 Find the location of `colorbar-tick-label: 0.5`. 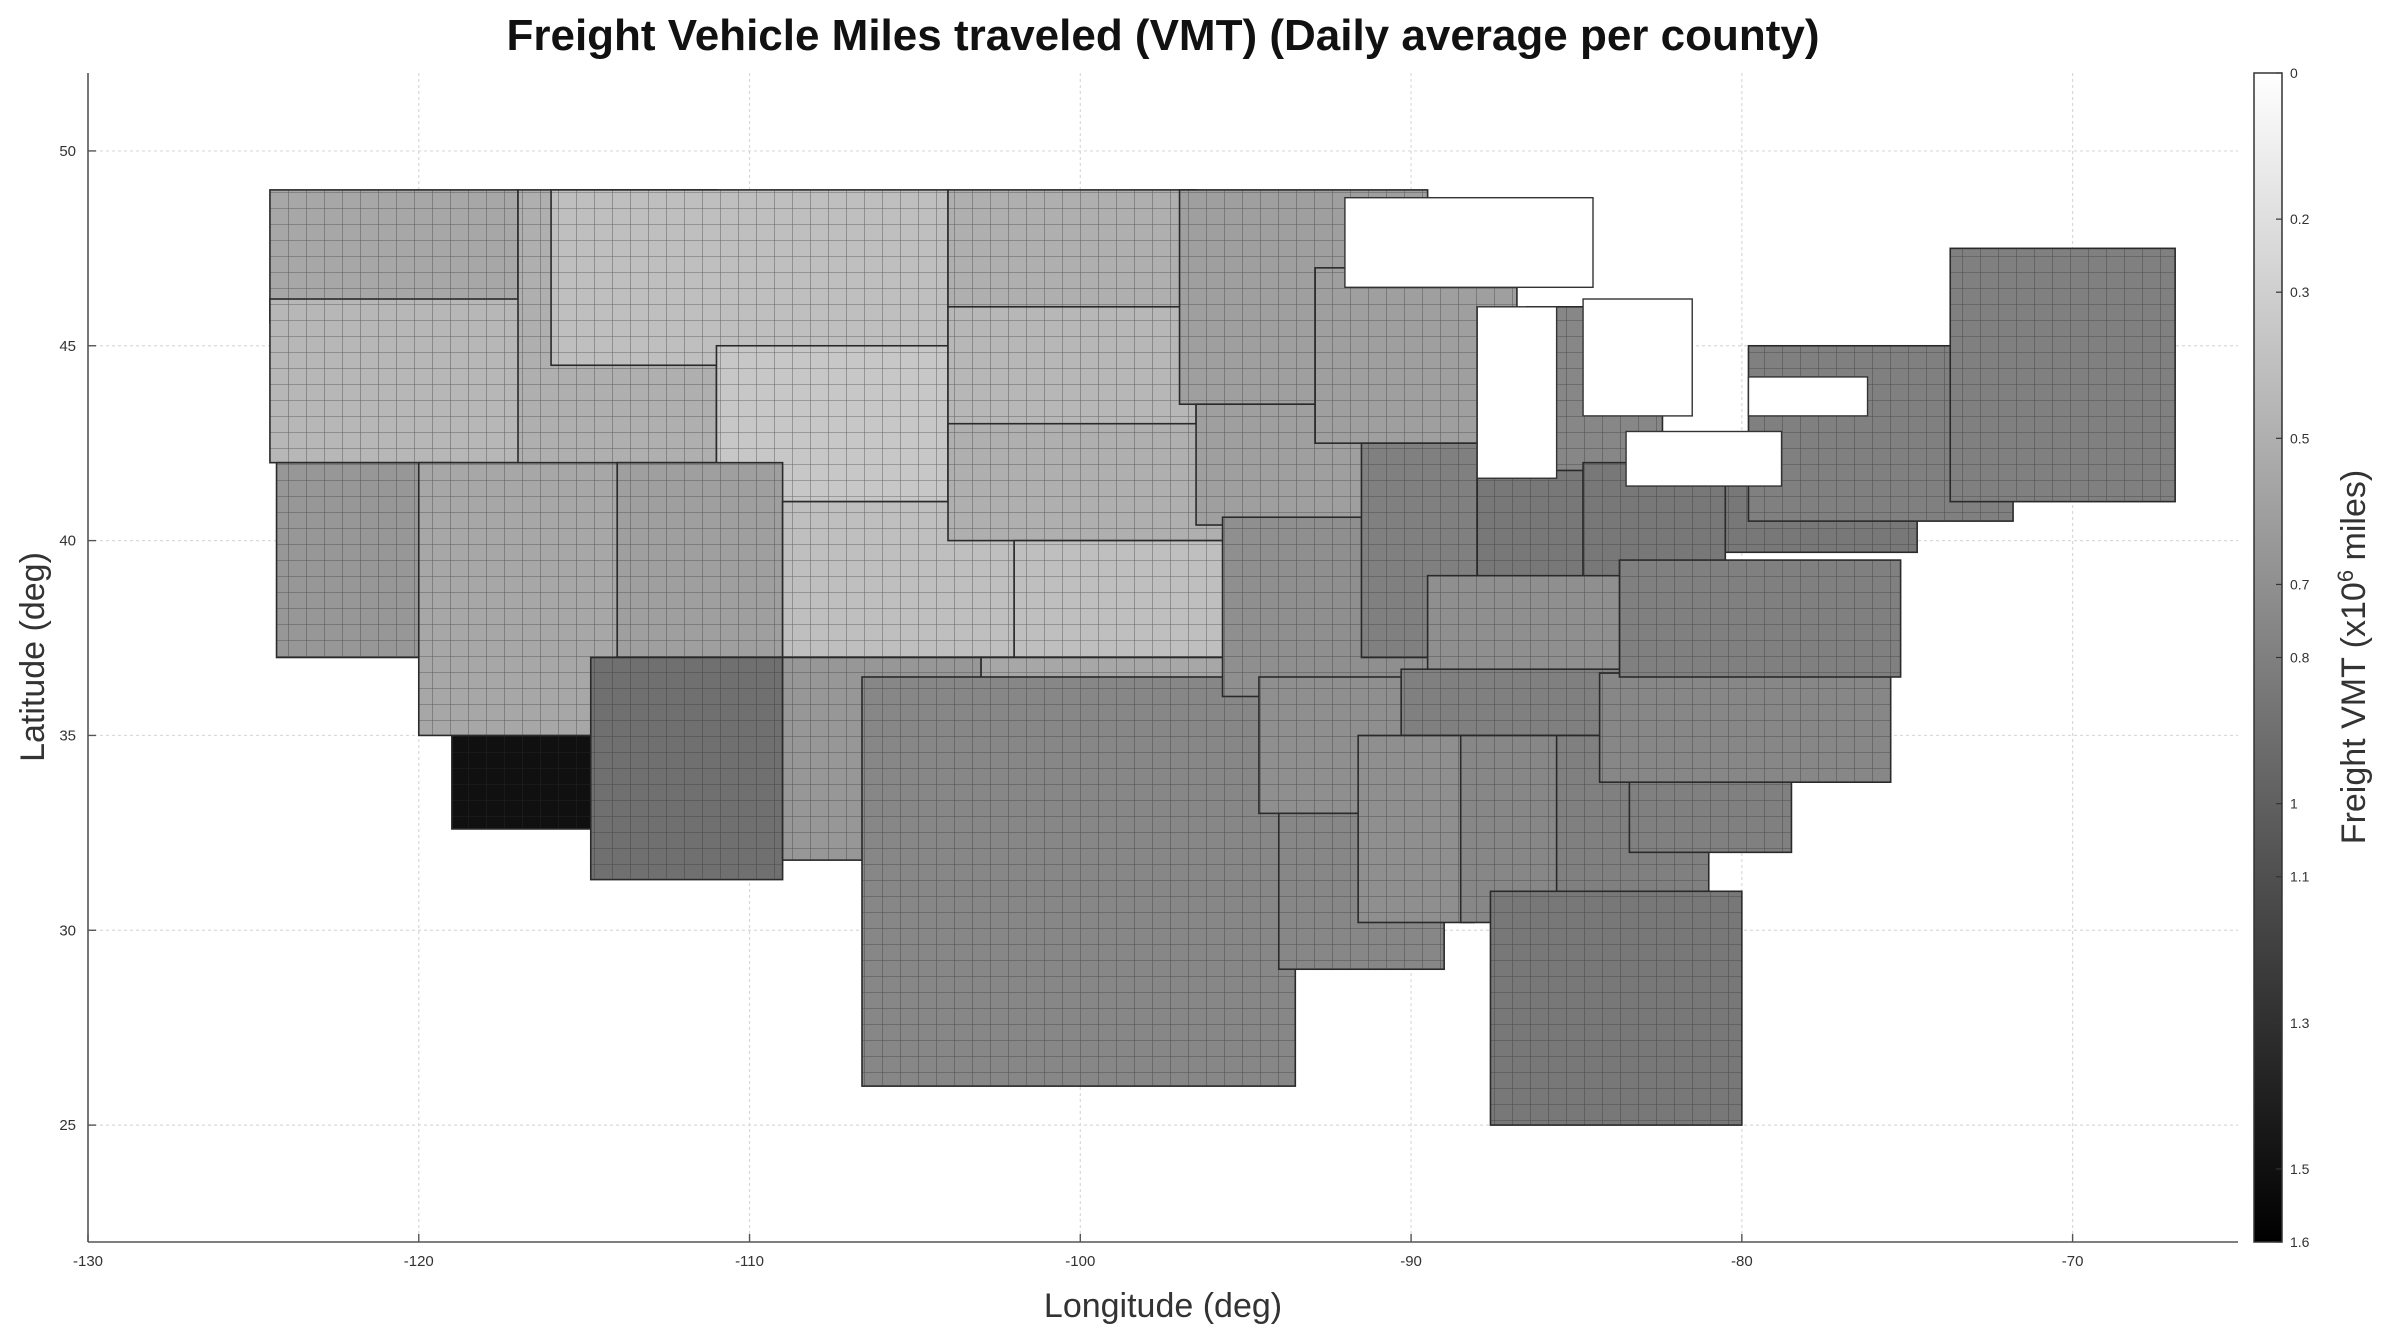

colorbar-tick-label: 0.5 is located at coordinates (2300, 438).